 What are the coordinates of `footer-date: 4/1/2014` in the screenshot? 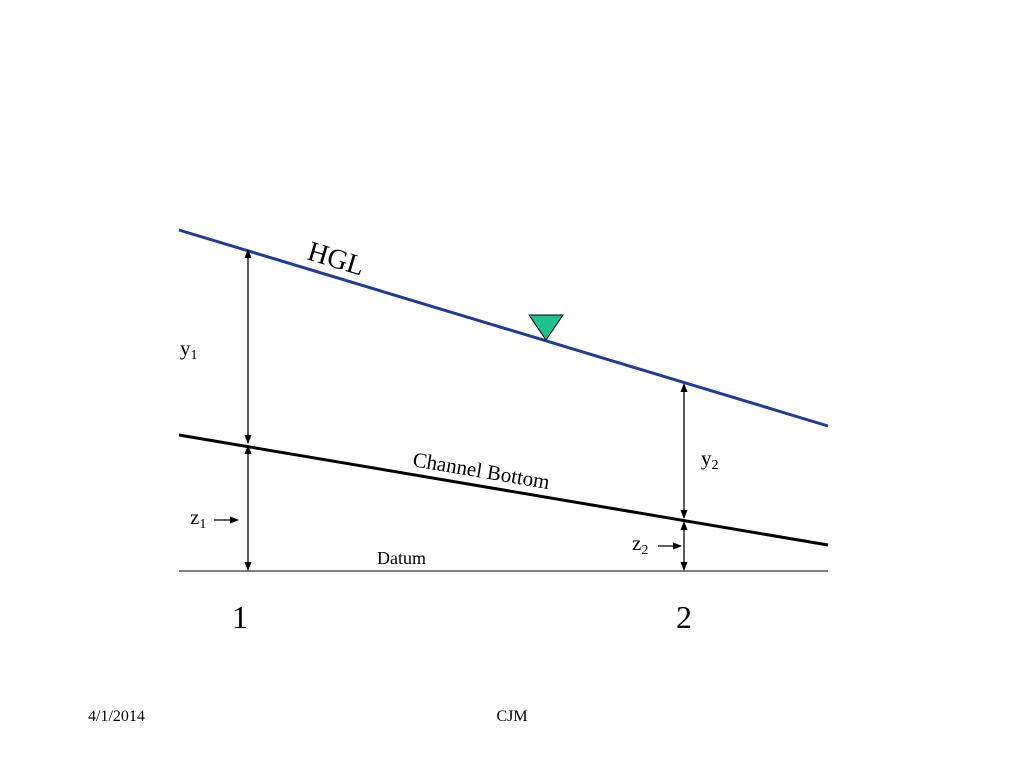 It's located at (116, 716).